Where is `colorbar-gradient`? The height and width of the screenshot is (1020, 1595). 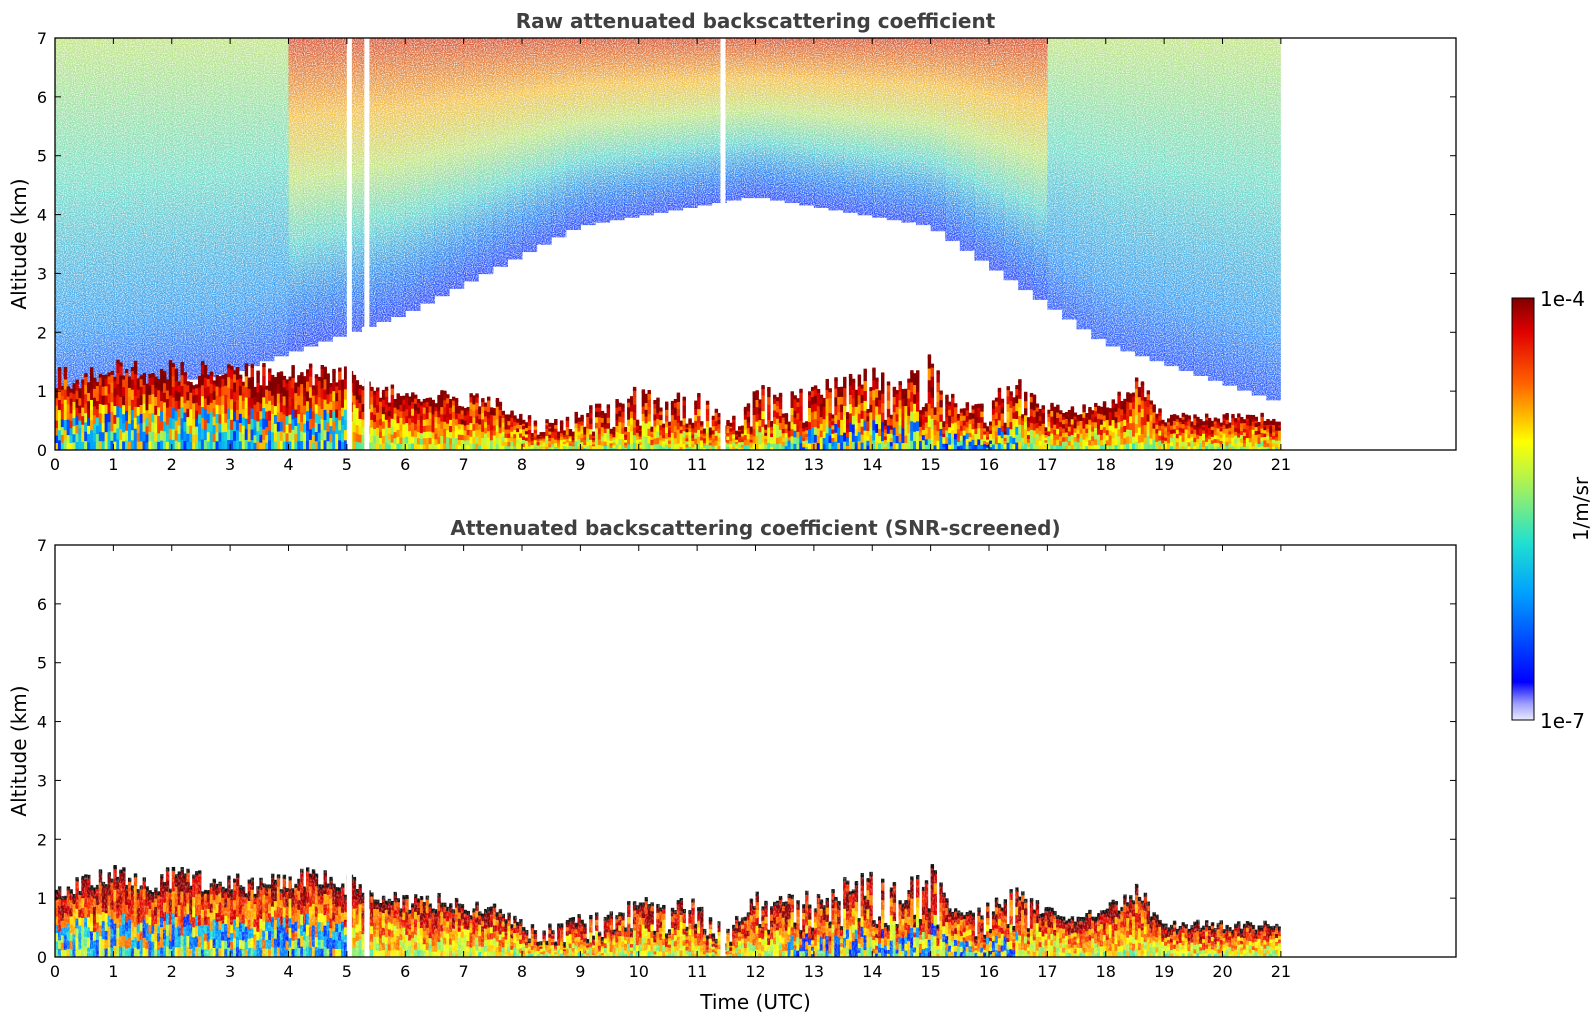 colorbar-gradient is located at coordinates (1523, 509).